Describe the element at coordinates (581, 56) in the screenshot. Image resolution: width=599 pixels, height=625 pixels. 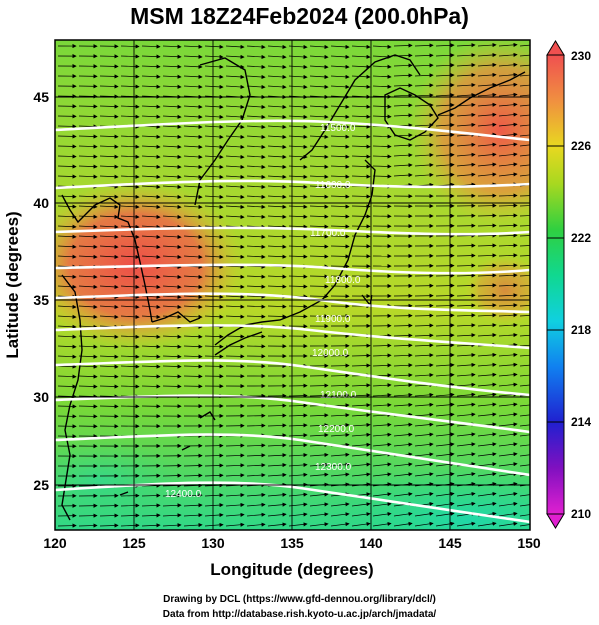
I see `colorbar-tick-label: 230` at that location.